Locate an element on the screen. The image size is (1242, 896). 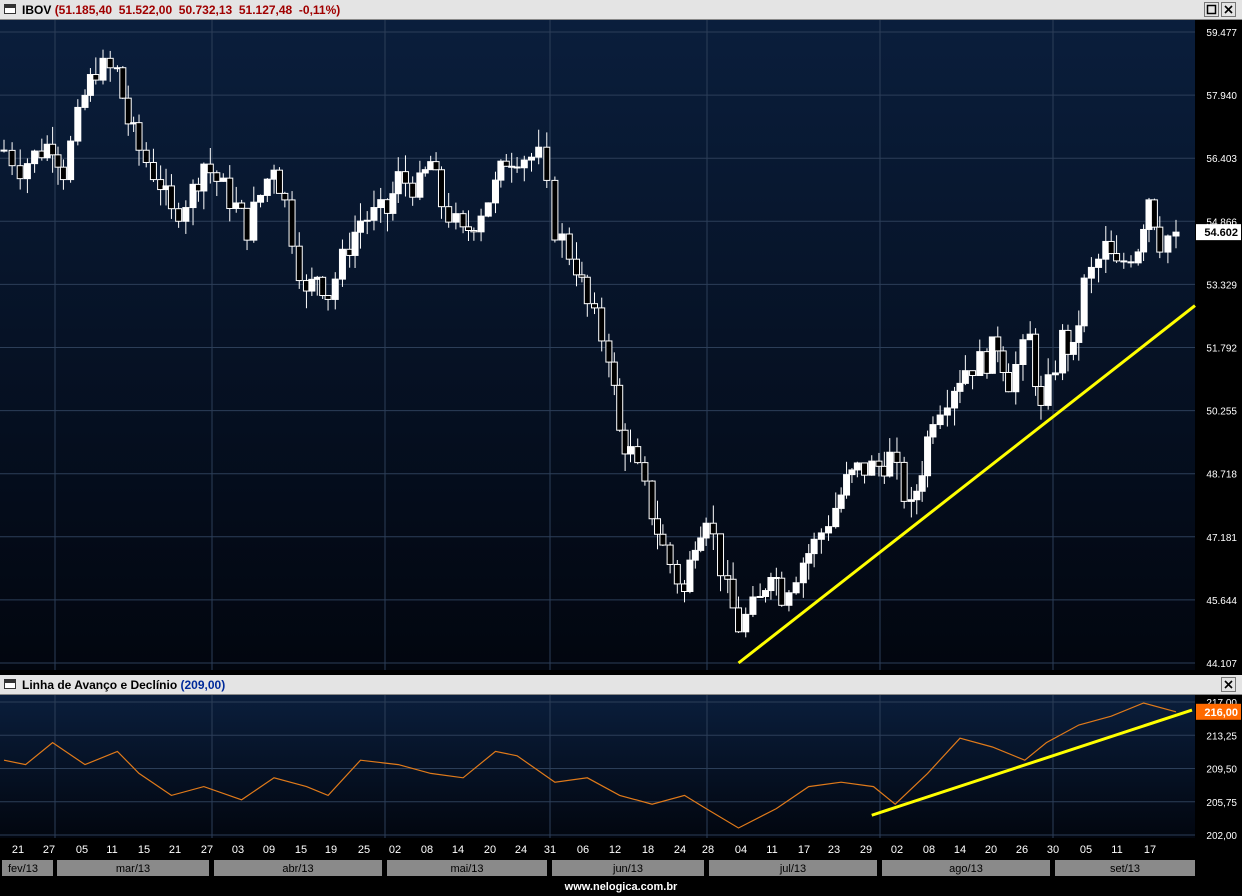
price-y-axis is located at coordinates (1218, 345).